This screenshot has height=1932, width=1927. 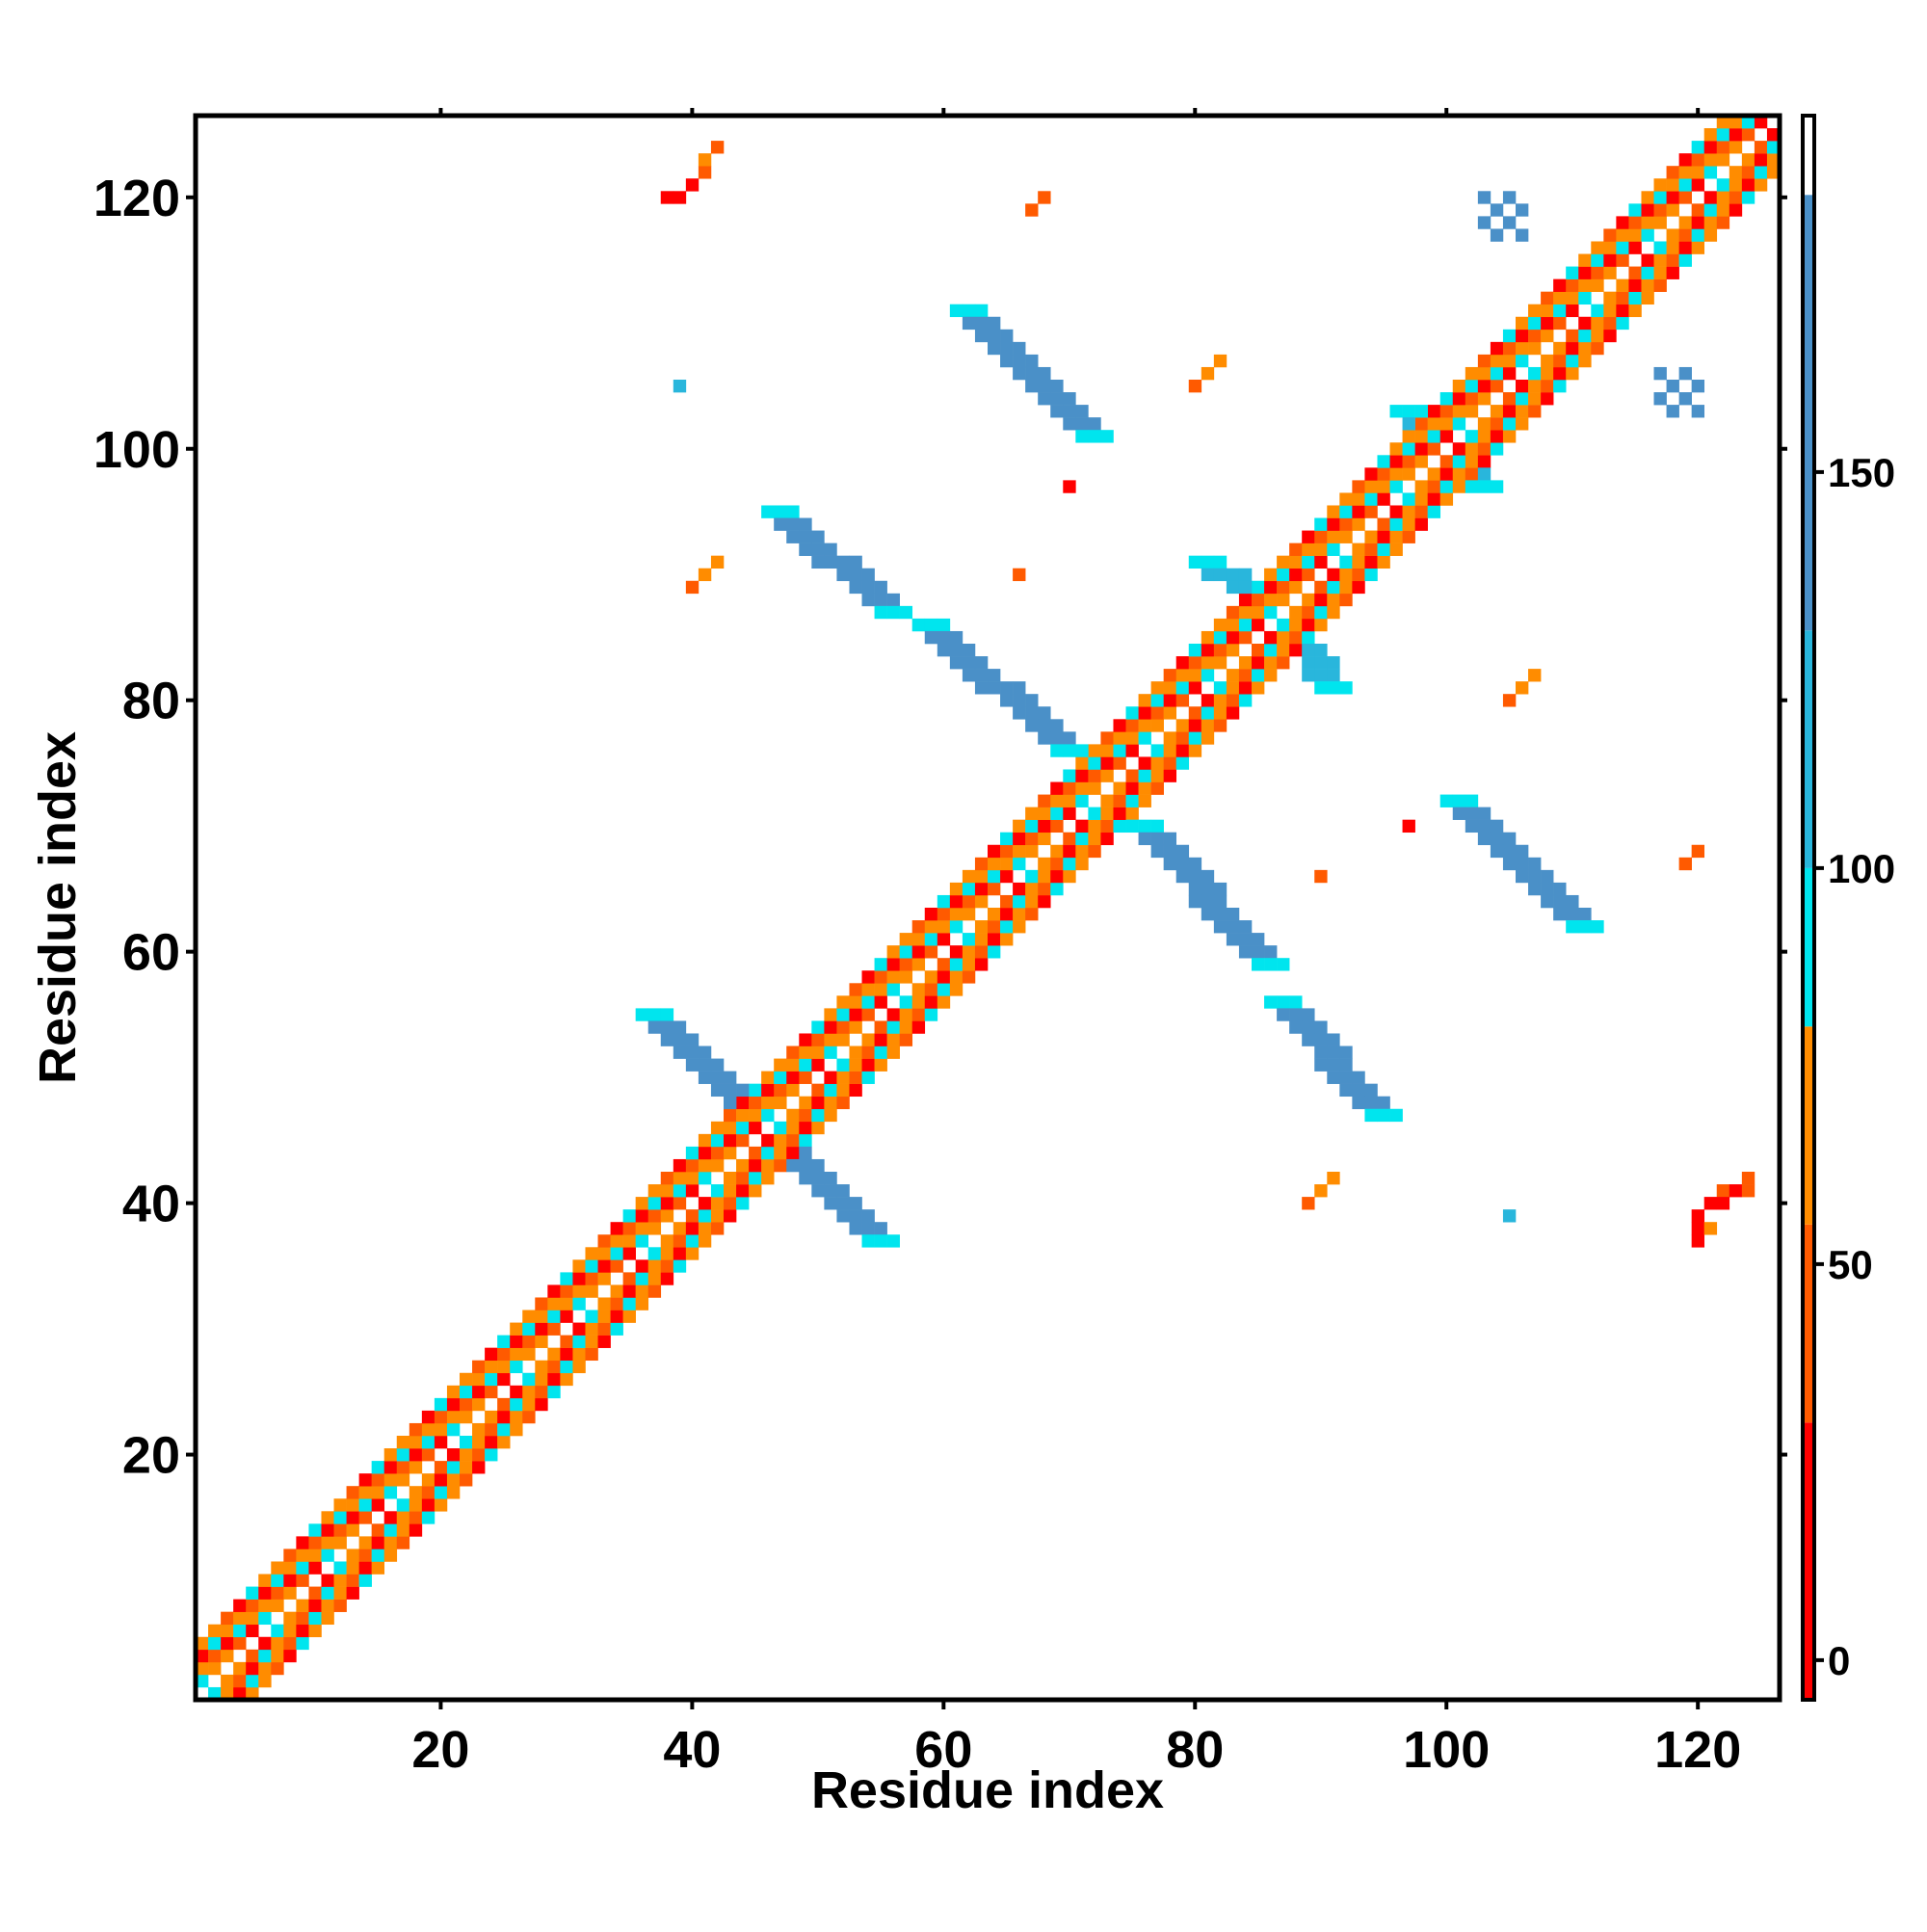 I want to click on colorbar-tick-label: 0, so click(x=1839, y=1660).